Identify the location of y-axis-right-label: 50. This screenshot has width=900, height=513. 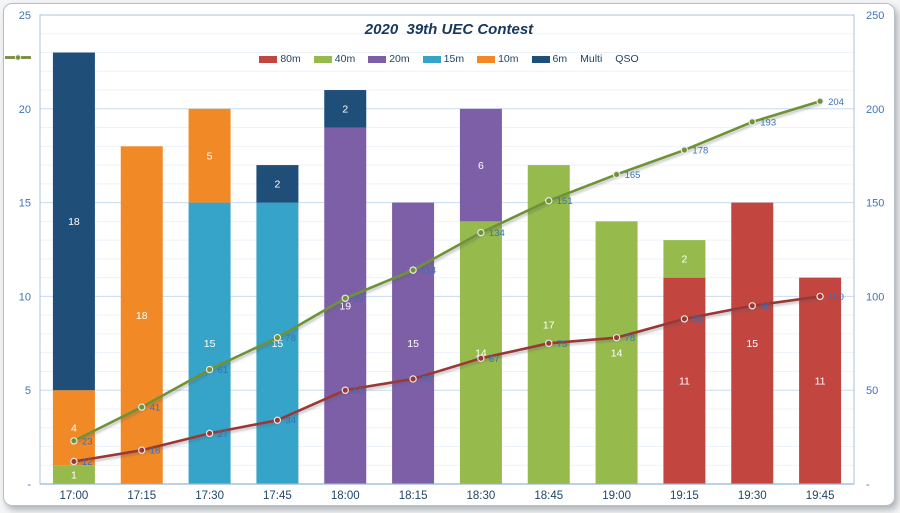
(872, 391).